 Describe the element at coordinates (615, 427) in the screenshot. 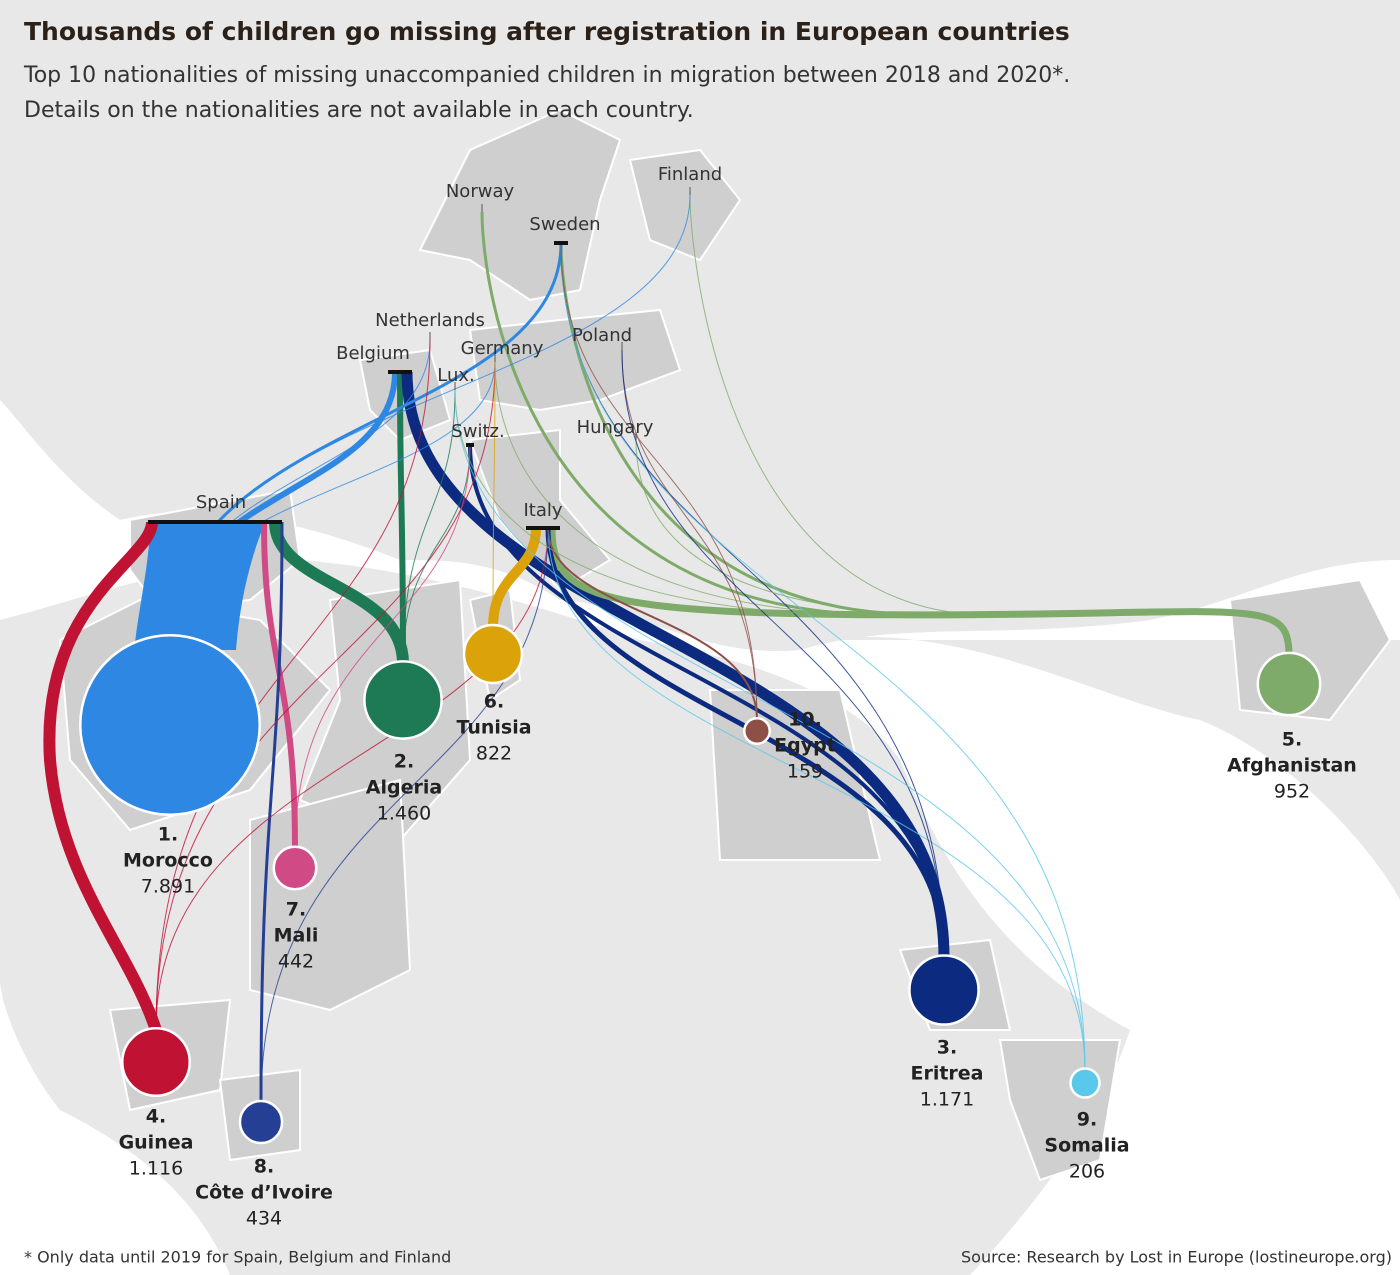

I see `destination-label: Hungary` at that location.